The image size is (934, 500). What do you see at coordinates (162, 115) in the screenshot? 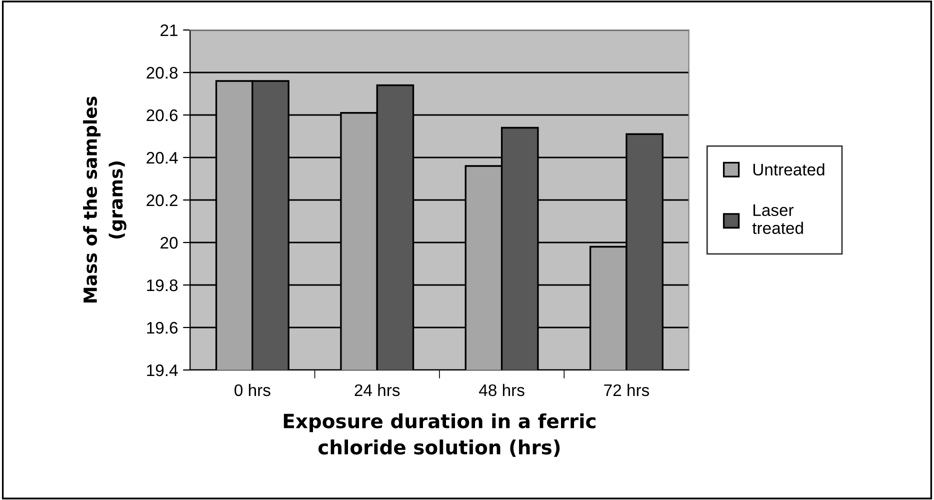
I see `y-tick-label: 20.6` at bounding box center [162, 115].